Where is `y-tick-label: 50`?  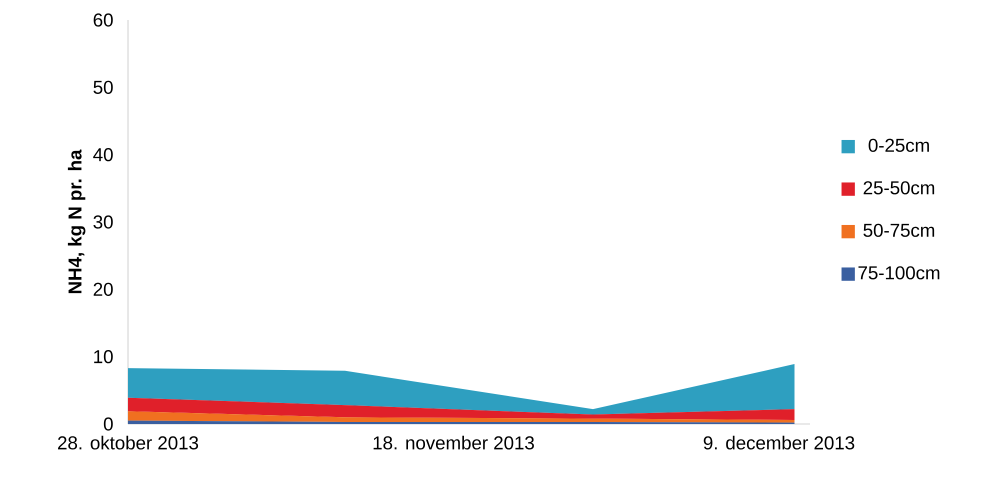 y-tick-label: 50 is located at coordinates (103, 87).